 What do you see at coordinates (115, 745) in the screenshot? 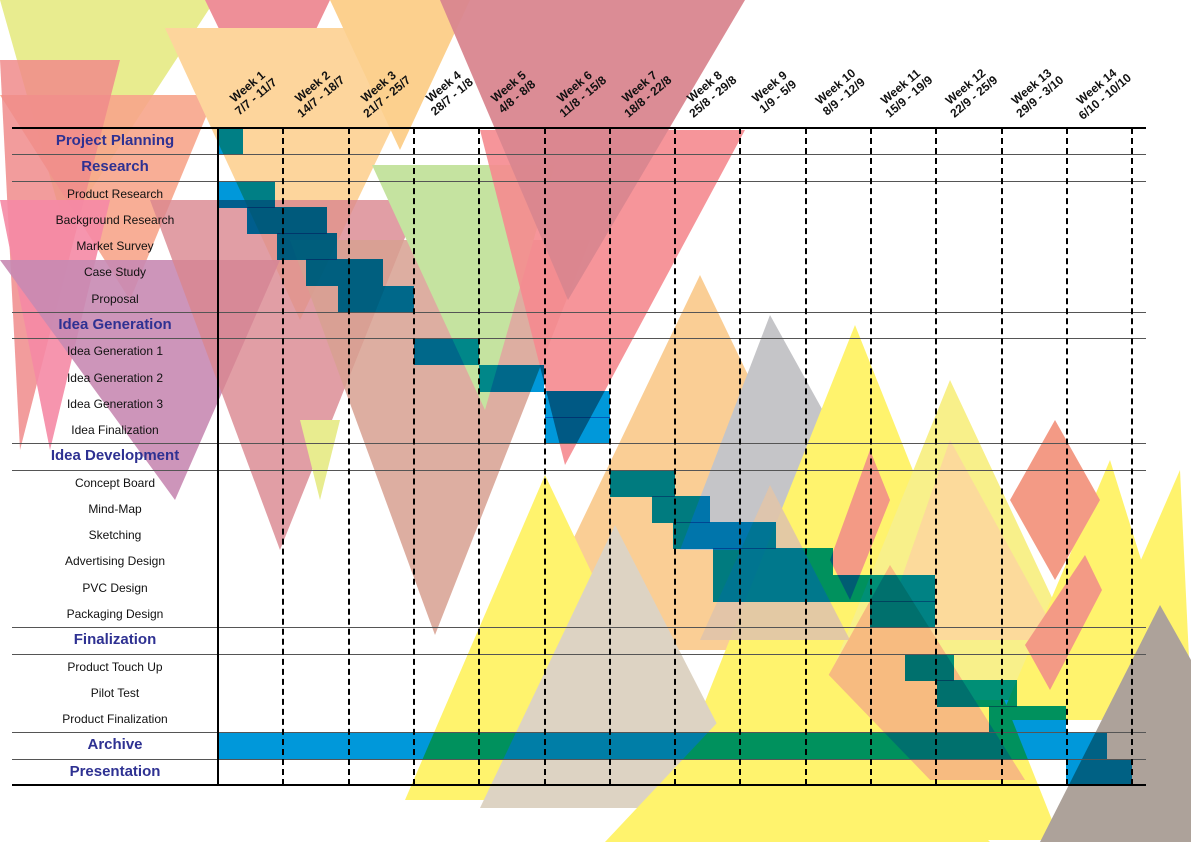
I see `section-label: Archive` at bounding box center [115, 745].